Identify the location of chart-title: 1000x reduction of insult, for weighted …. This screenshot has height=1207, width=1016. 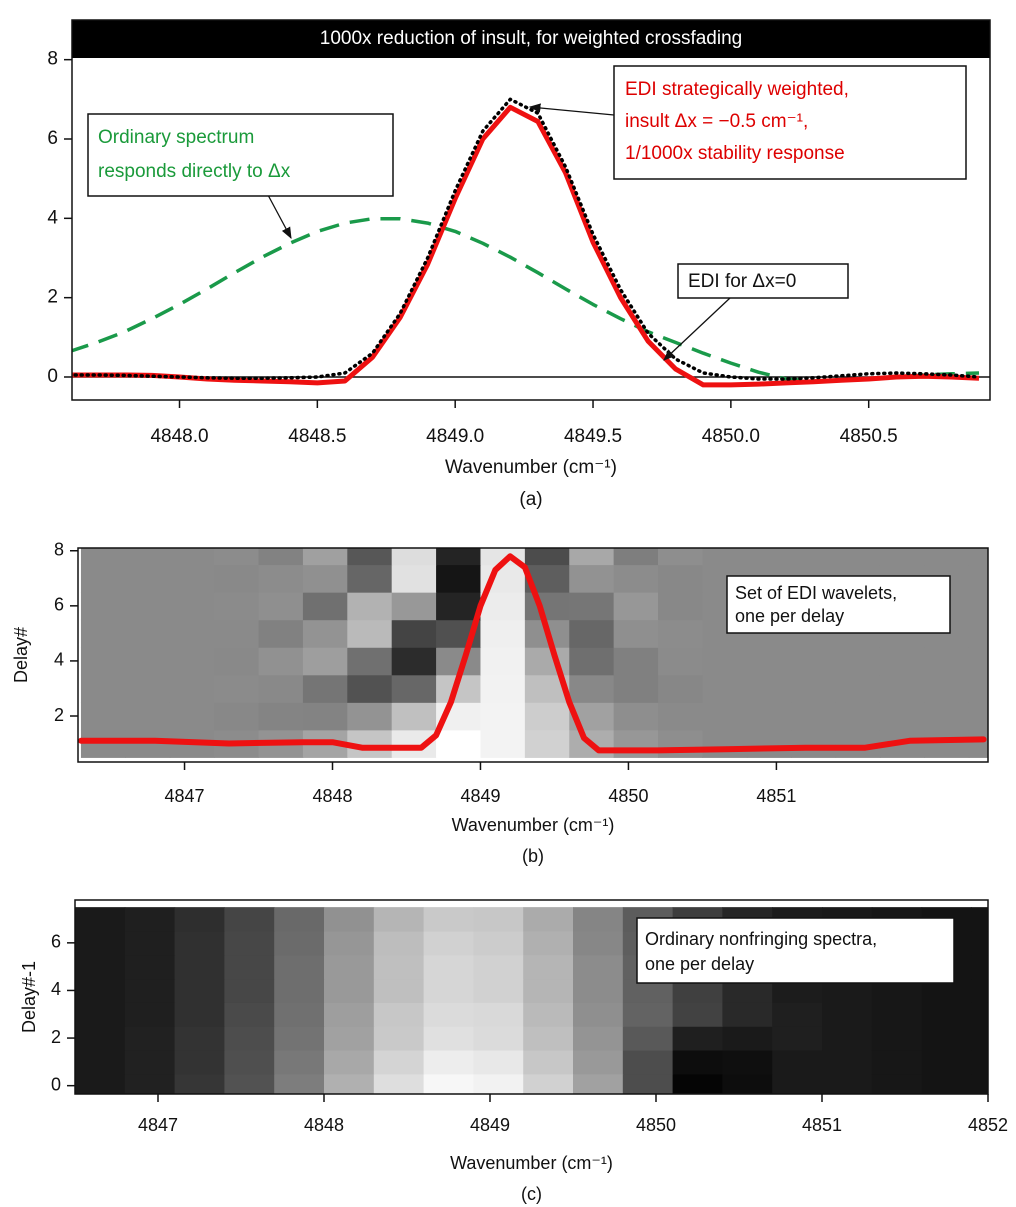
(531, 38).